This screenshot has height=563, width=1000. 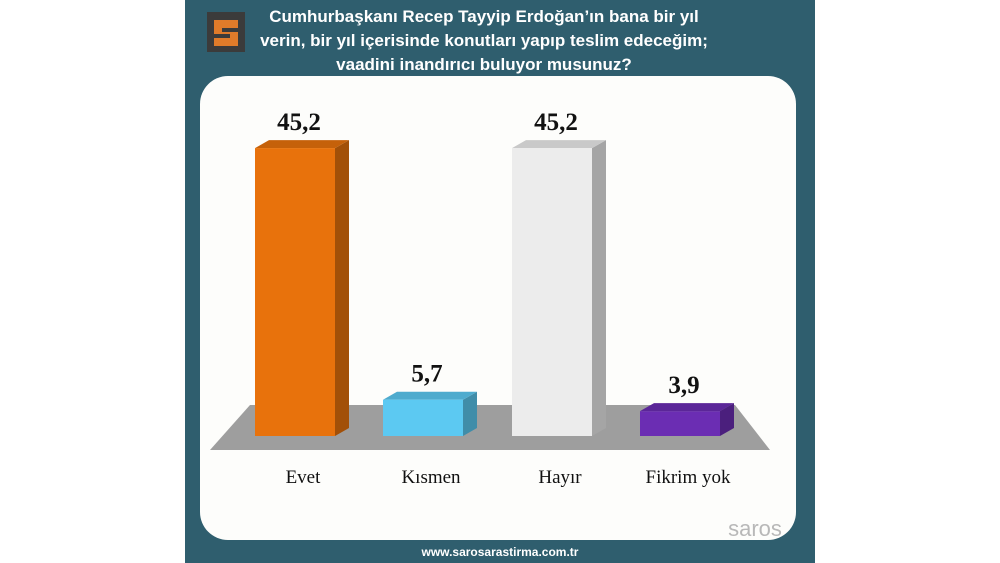 What do you see at coordinates (560, 477) in the screenshot?
I see `x-tick-label: Hayır` at bounding box center [560, 477].